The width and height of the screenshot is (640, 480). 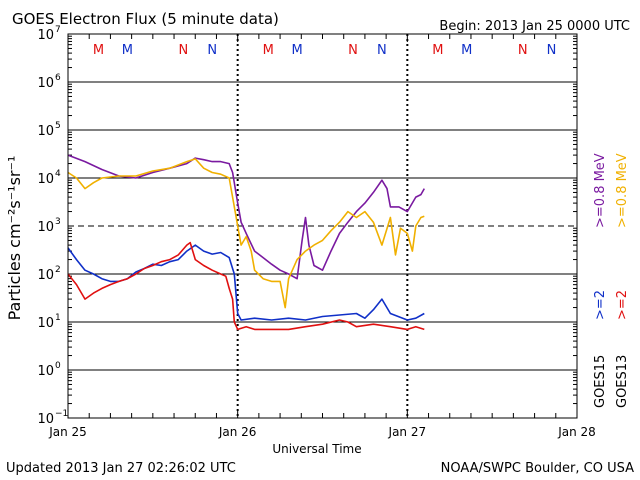 I want to click on y-tick-exponent: 3, so click(x=58, y=222).